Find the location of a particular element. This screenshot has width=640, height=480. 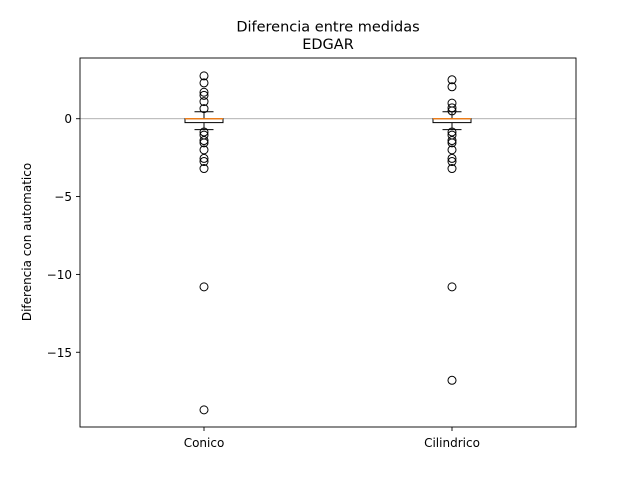

chart-subtitle: EDGAR is located at coordinates (328, 45).